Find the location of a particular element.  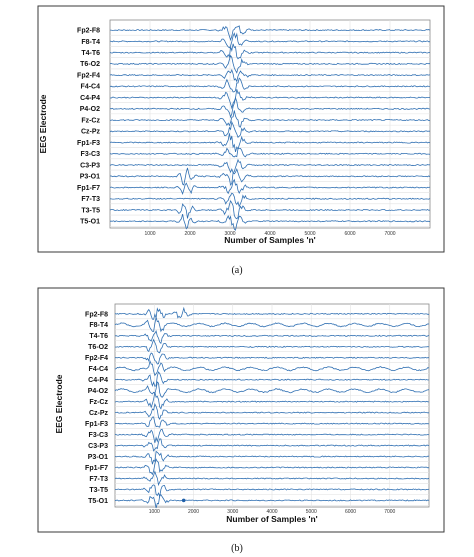

panel-a-trace-f8-t4 is located at coordinates (270, 40).